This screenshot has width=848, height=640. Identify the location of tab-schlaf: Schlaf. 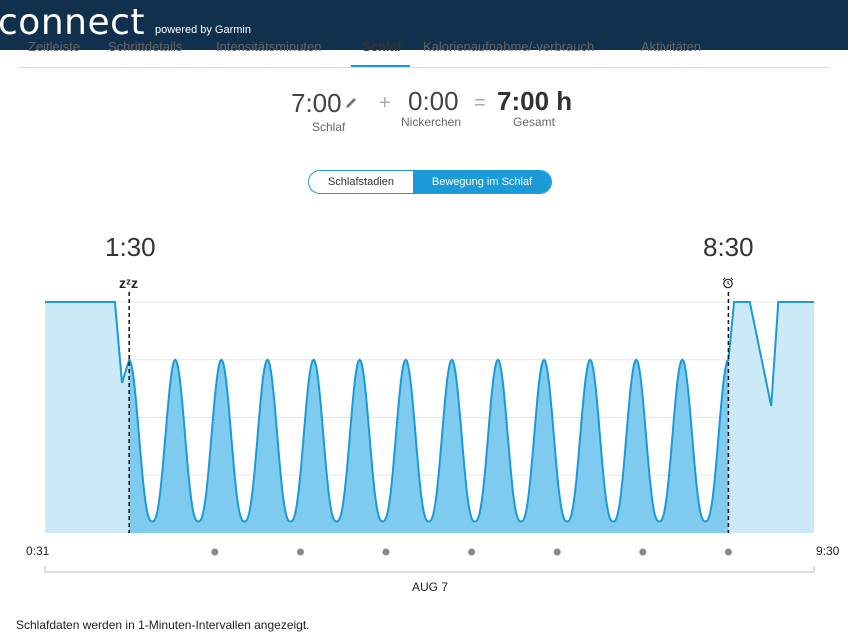
(382, 47).